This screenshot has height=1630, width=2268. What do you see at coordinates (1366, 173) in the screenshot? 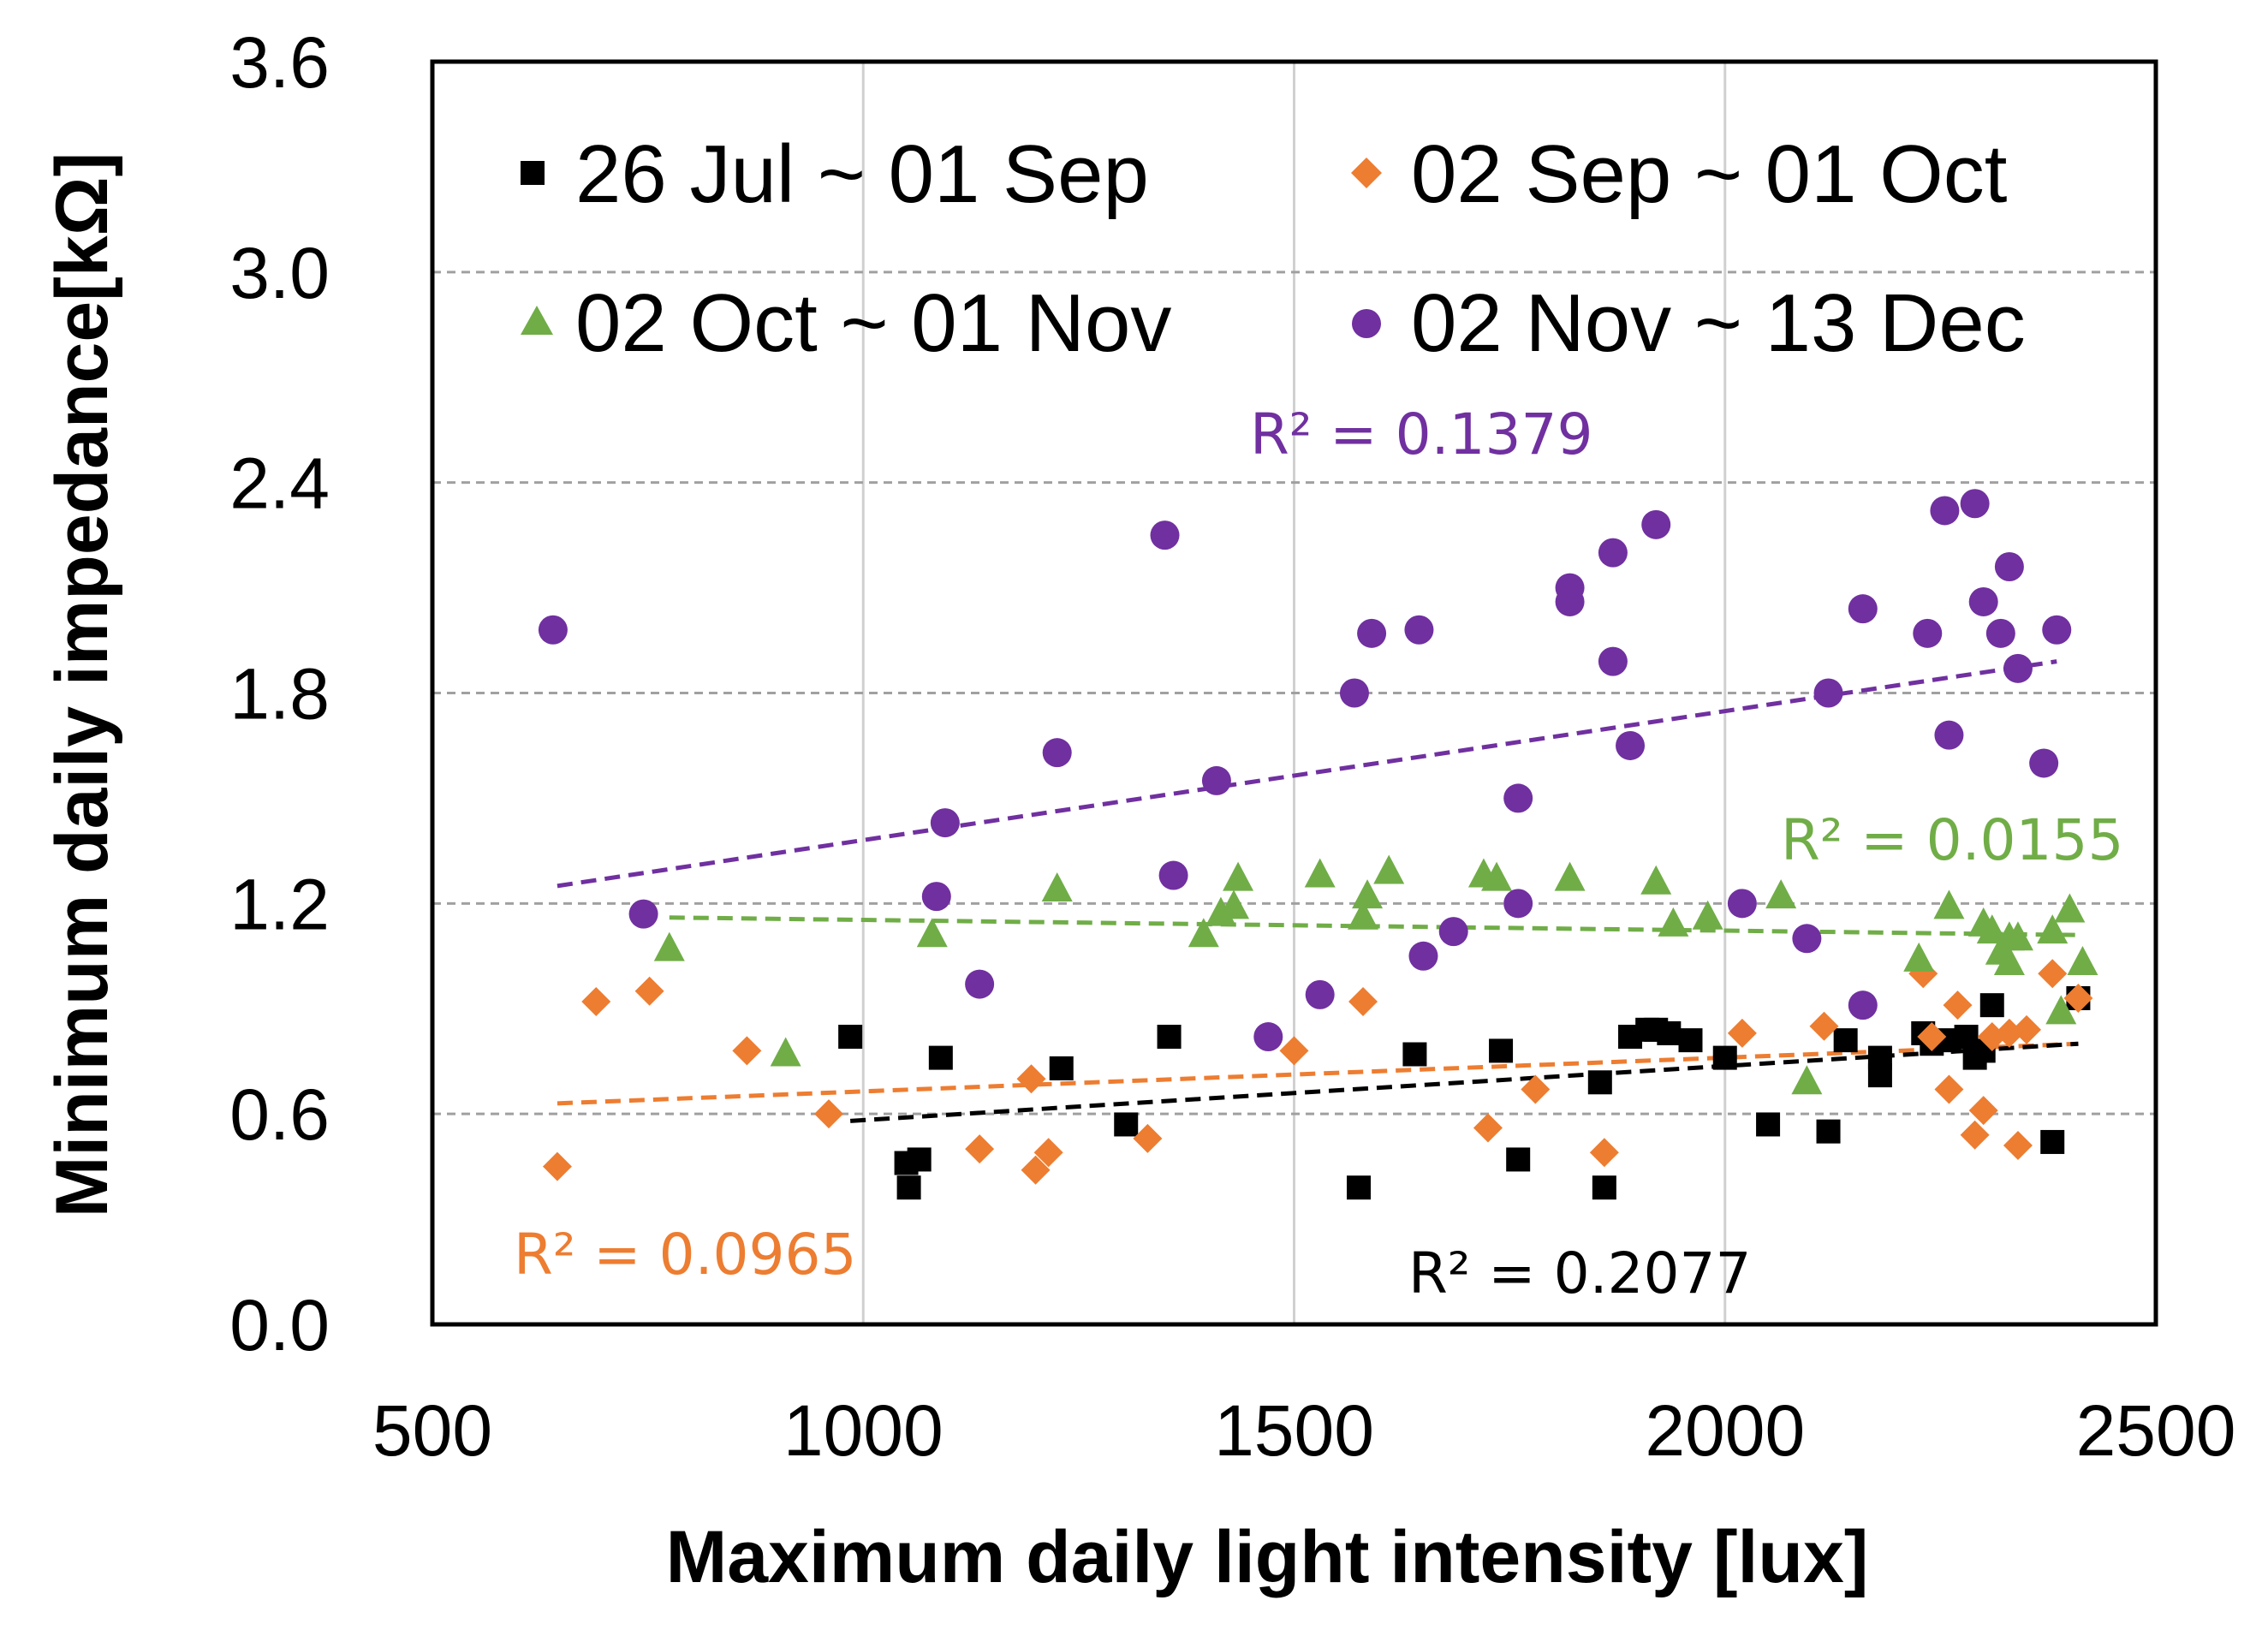
I see `legend-marker-diamond` at bounding box center [1366, 173].